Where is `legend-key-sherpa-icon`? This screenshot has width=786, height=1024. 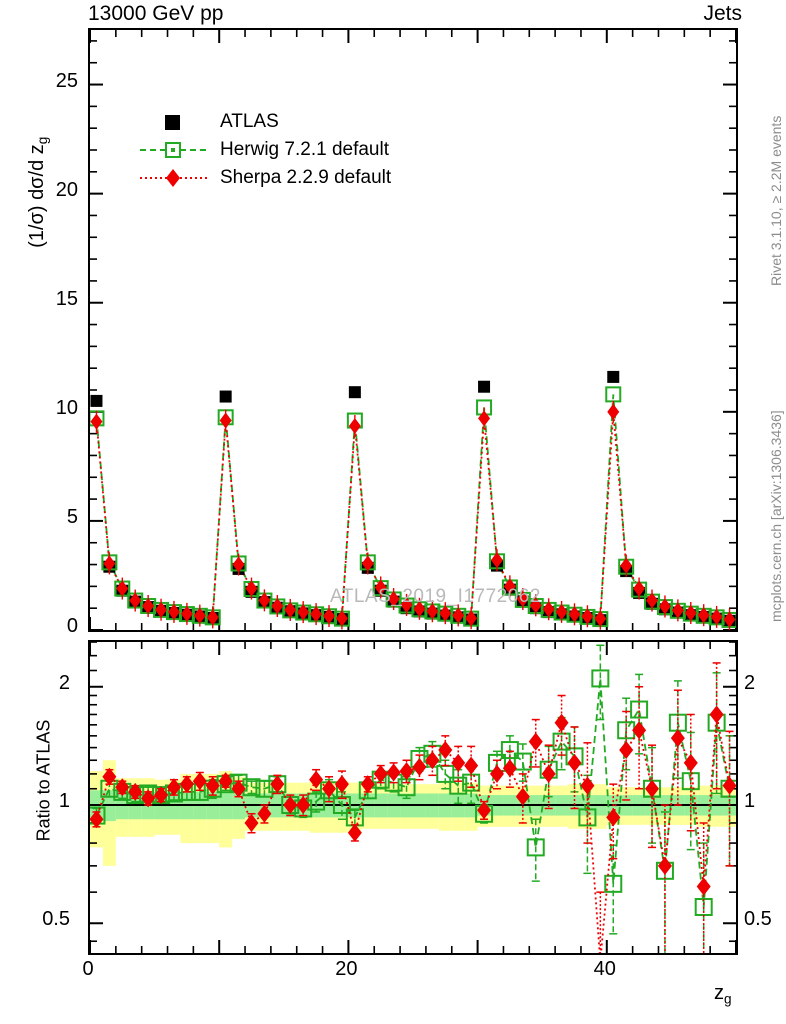
legend-key-sherpa-icon is located at coordinates (174, 178).